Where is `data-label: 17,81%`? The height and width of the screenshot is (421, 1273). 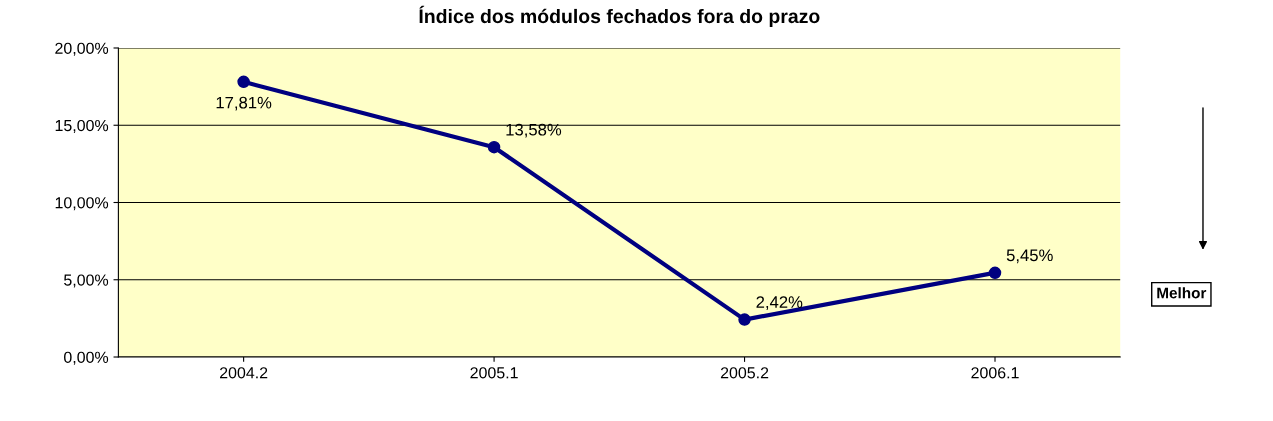
data-label: 17,81% is located at coordinates (244, 103).